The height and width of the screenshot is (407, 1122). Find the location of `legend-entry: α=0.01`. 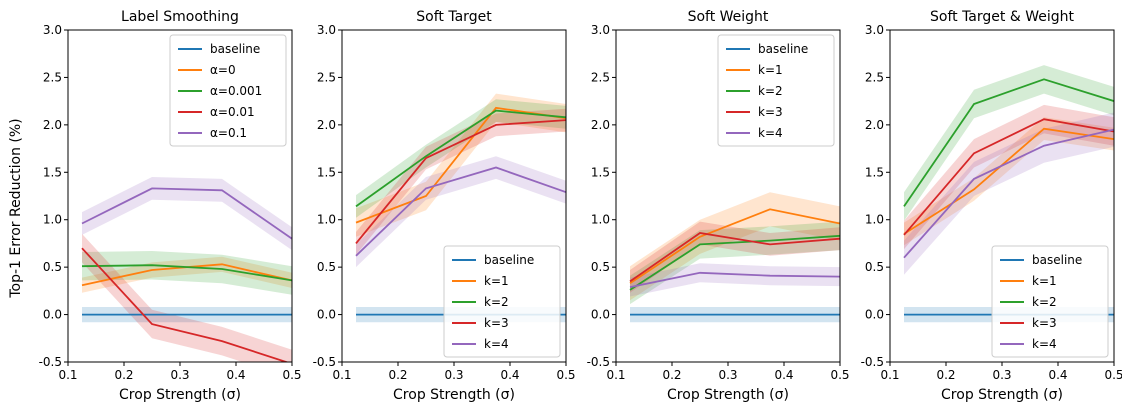

legend-entry: α=0.01 is located at coordinates (232, 112).